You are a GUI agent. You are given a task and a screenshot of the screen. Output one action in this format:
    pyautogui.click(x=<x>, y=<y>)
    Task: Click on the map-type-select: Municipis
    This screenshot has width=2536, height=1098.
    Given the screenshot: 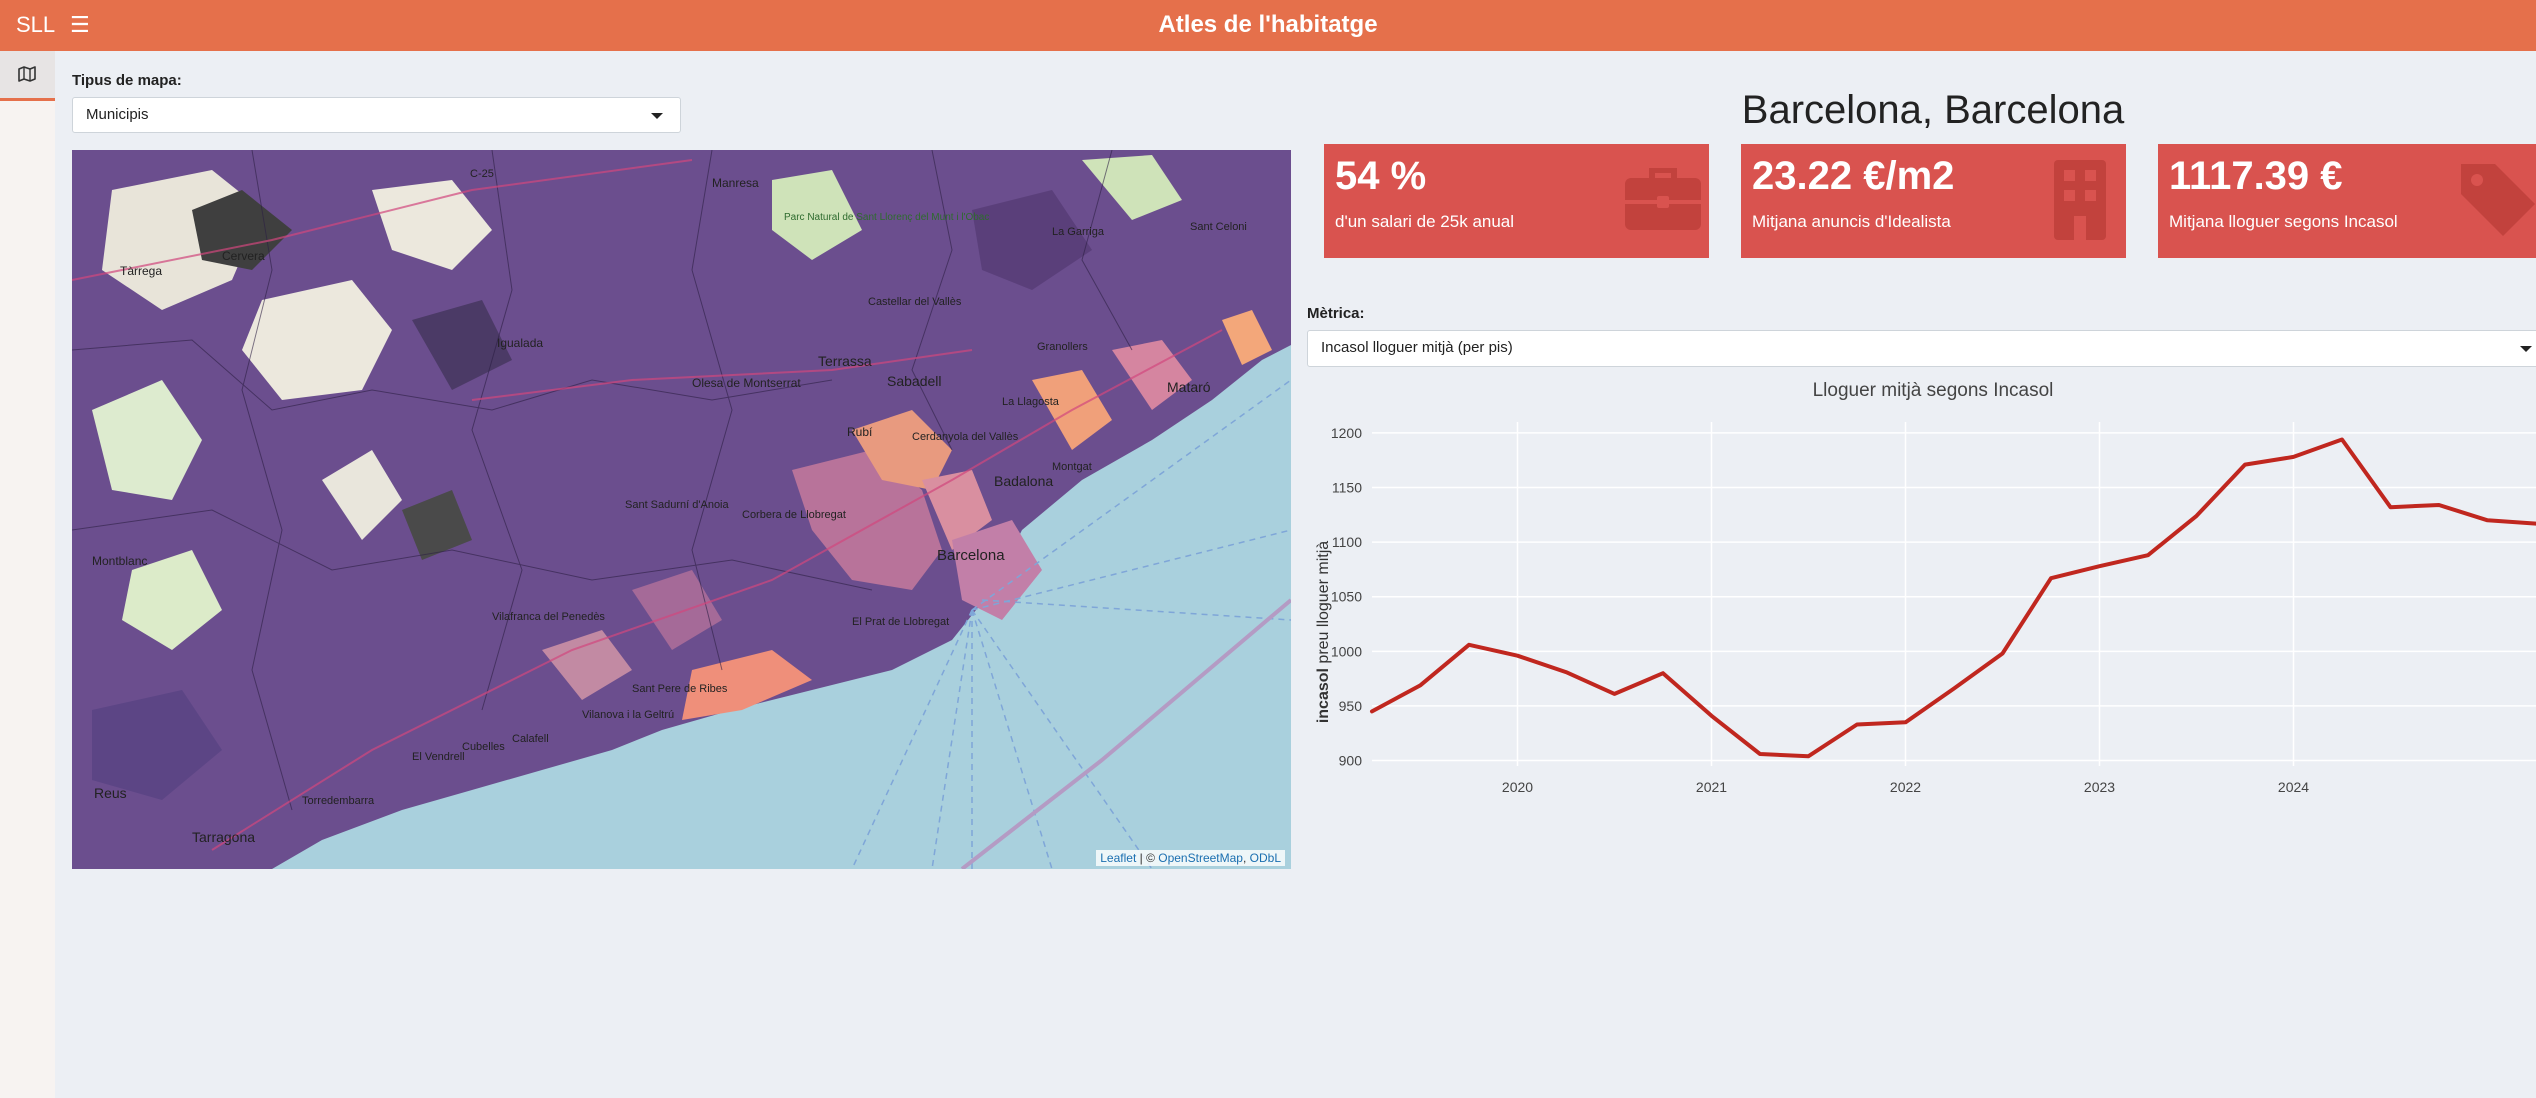 What is the action you would take?
    pyautogui.click(x=376, y=115)
    